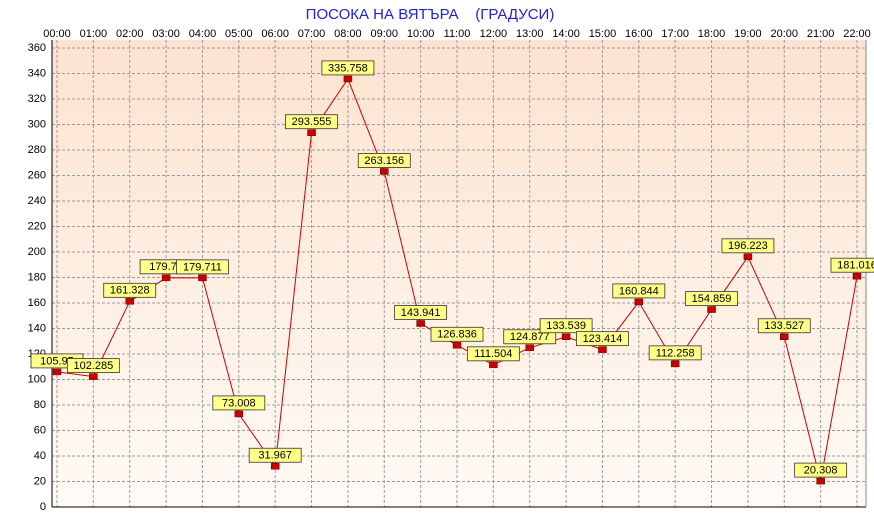  I want to click on data-label: 196.223, so click(748, 246).